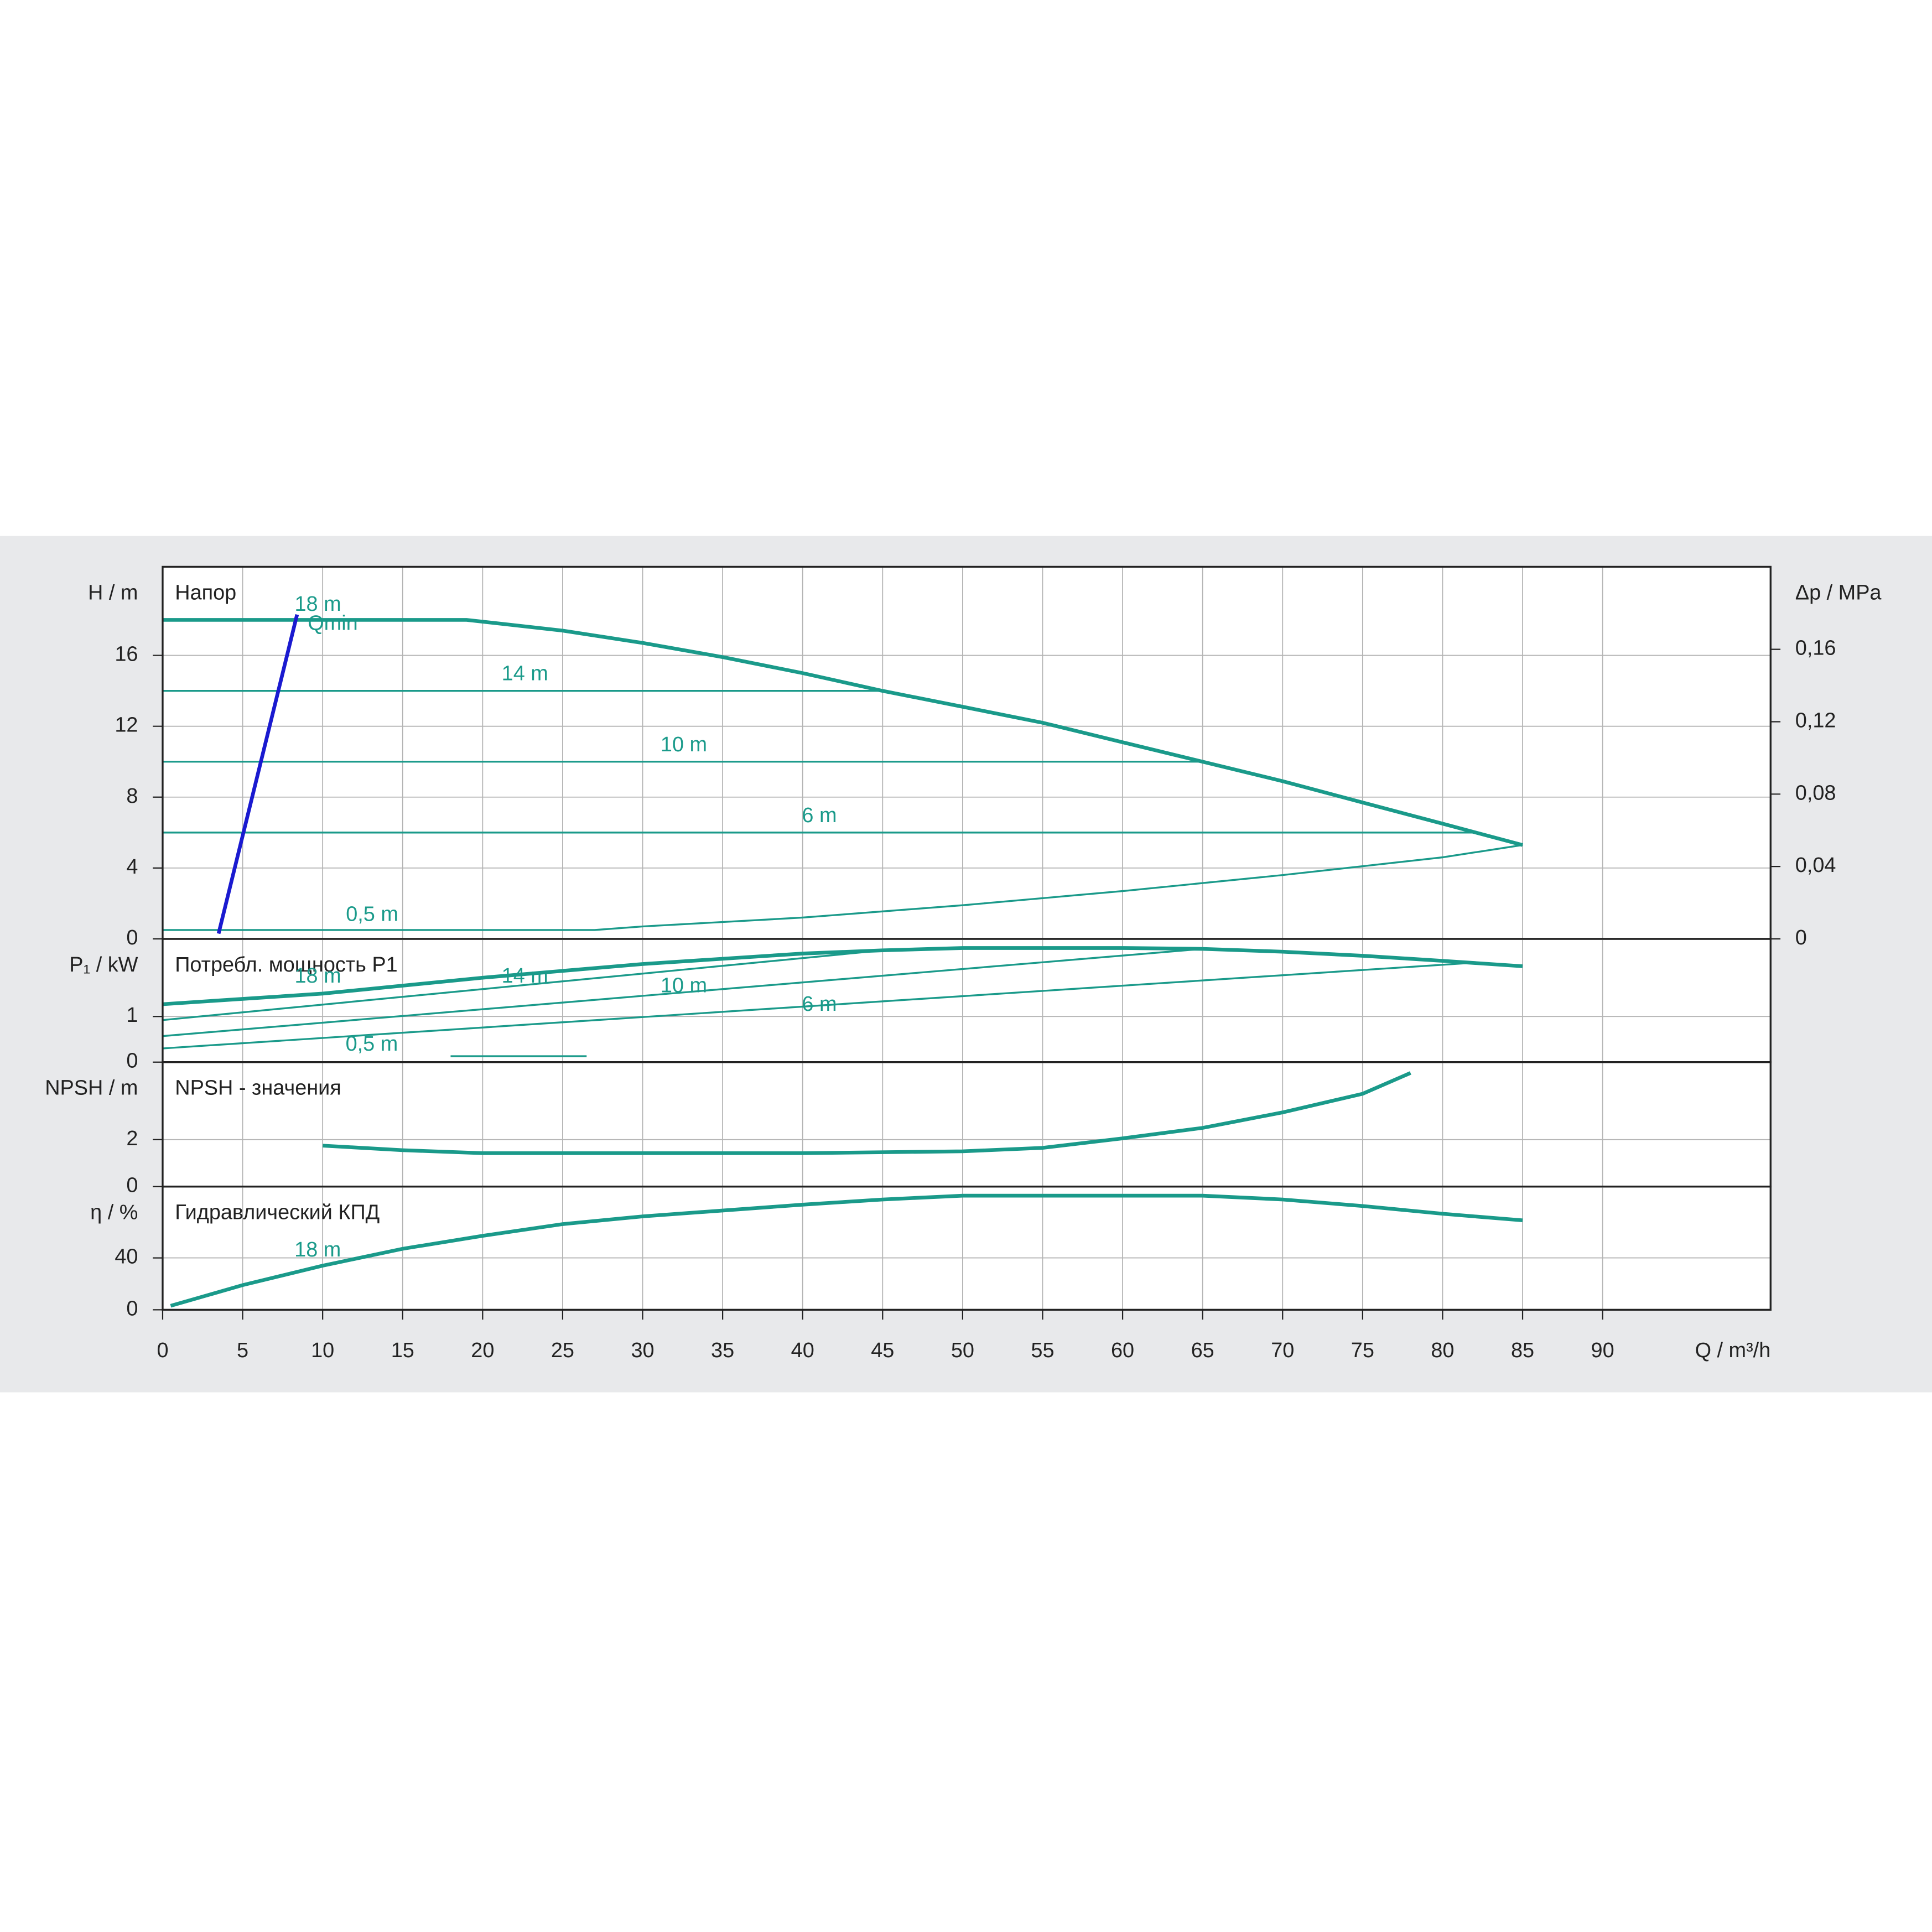 The height and width of the screenshot is (1932, 1932). What do you see at coordinates (802, 1350) in the screenshot?
I see `x-tick-label: 40` at bounding box center [802, 1350].